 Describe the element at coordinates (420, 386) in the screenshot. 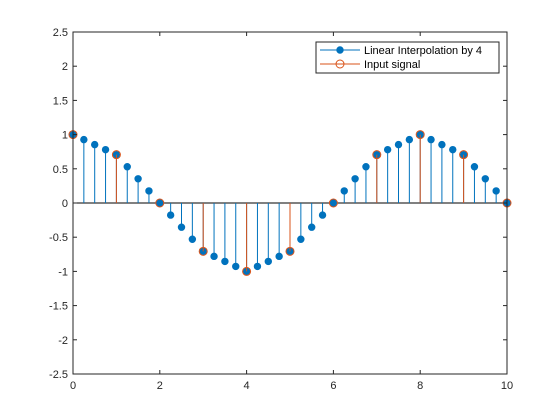

I see `x-tick-label: 8` at that location.